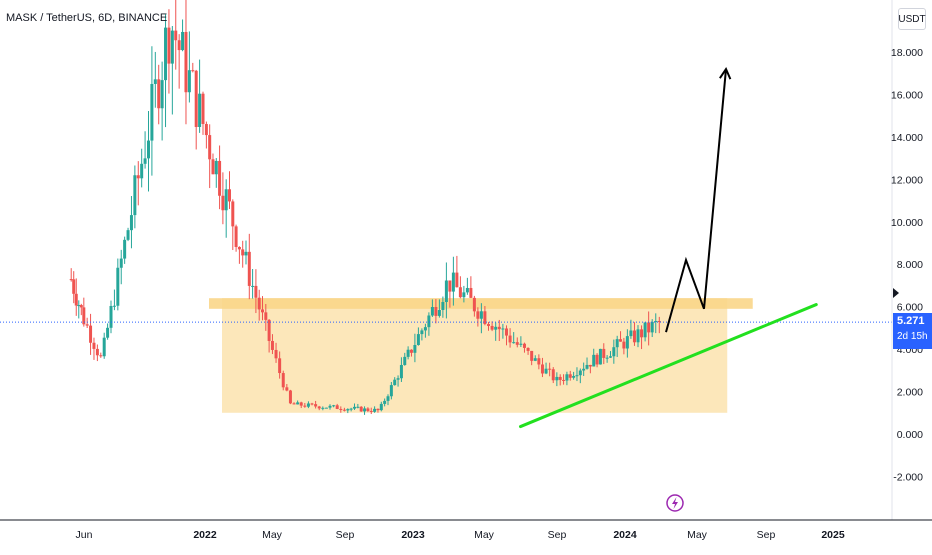 This screenshot has height=555, width=932. What do you see at coordinates (912, 19) in the screenshot?
I see `currency-button: USDT` at bounding box center [912, 19].